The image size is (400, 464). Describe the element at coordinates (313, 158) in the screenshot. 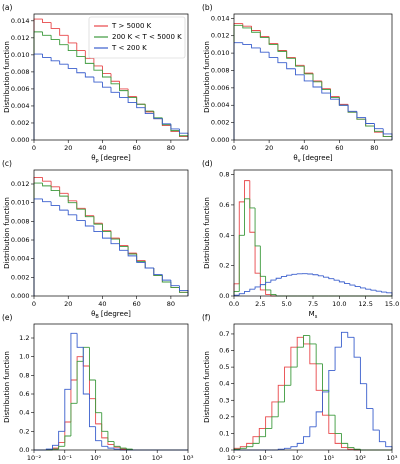

I see `x-axis-label: θv [degree]` at that location.